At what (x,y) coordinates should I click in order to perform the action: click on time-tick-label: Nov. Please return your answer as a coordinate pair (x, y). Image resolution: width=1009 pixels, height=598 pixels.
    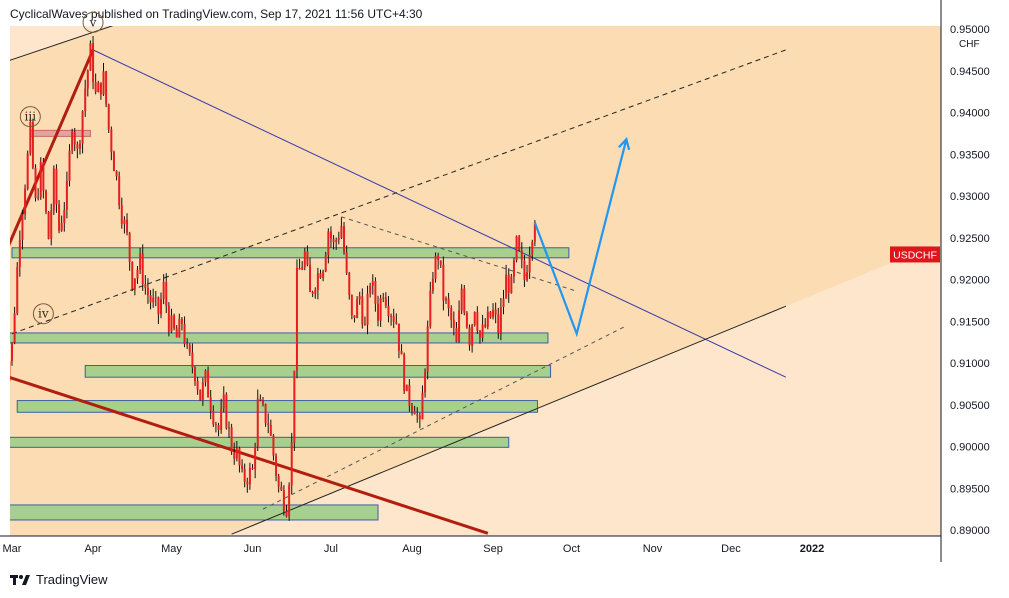
    Looking at the image, I should click on (653, 549).